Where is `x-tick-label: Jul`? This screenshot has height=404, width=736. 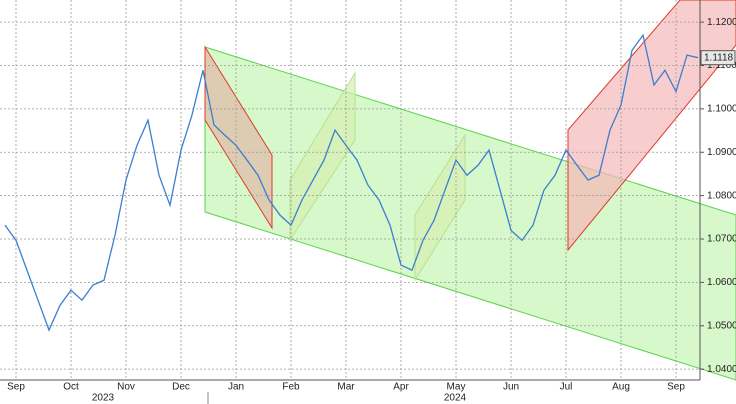
x-tick-label: Jul is located at coordinates (566, 387).